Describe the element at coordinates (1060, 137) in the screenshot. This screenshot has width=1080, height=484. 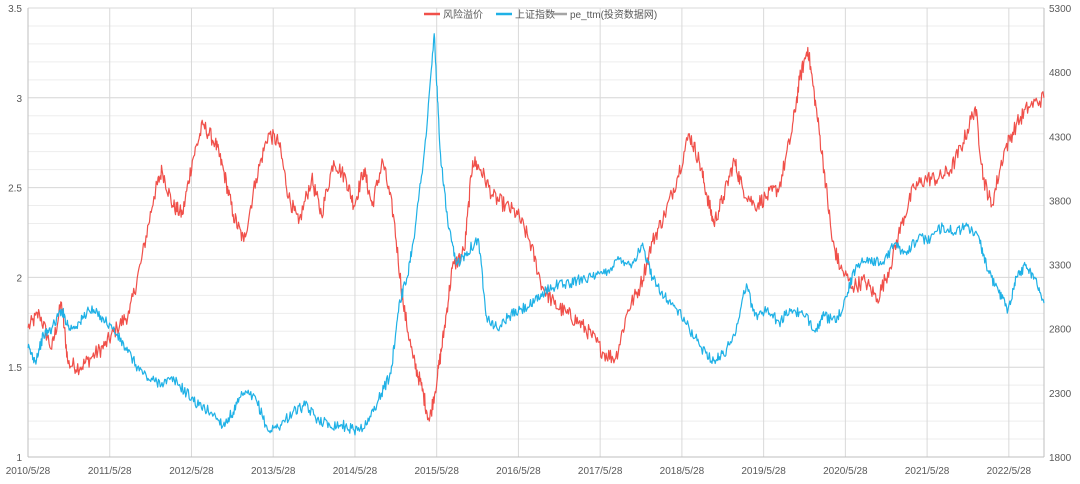
I see `right-tick-label: 4300` at that location.